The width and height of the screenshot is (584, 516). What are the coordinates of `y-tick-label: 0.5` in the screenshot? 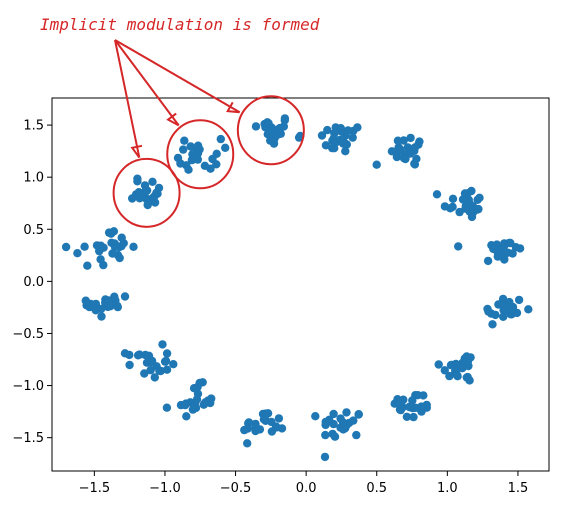 It's located at (33, 230).